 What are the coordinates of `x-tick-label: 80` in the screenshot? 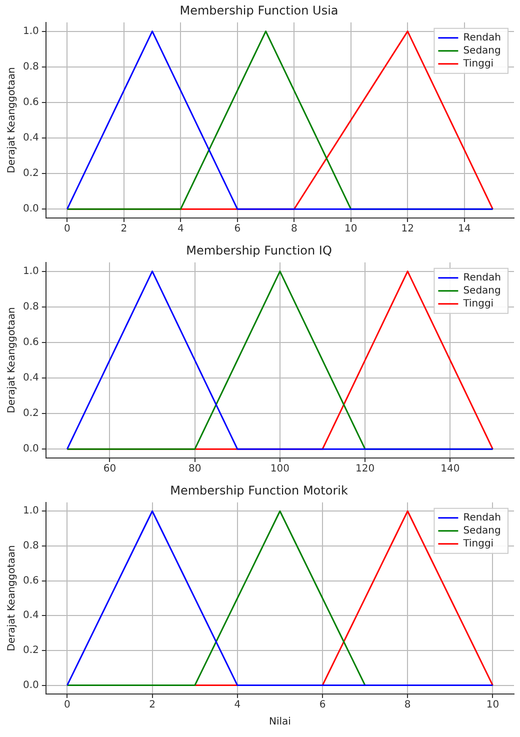 It's located at (195, 469).